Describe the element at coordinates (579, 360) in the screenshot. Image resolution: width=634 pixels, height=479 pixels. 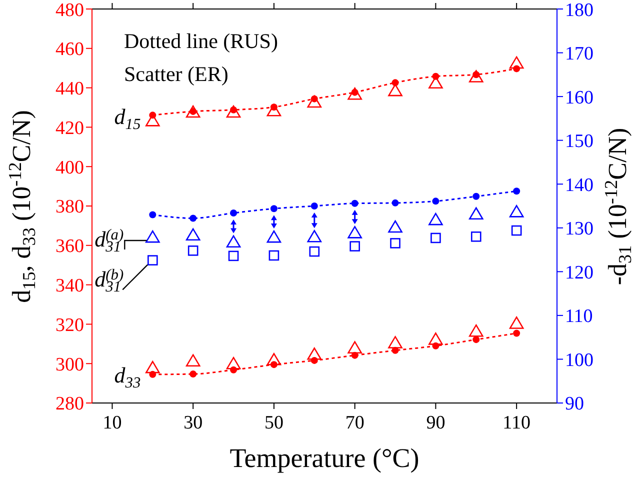
I see `y2-tick-label: 100` at that location.